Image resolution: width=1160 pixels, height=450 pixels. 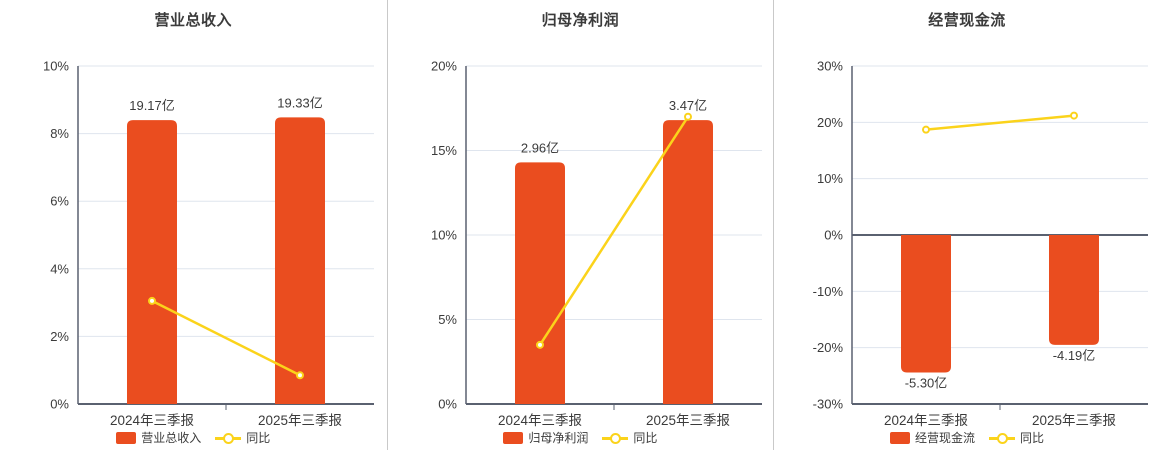 What do you see at coordinates (59, 201) in the screenshot?
I see `y-axis-tick-label: 6%` at bounding box center [59, 201].